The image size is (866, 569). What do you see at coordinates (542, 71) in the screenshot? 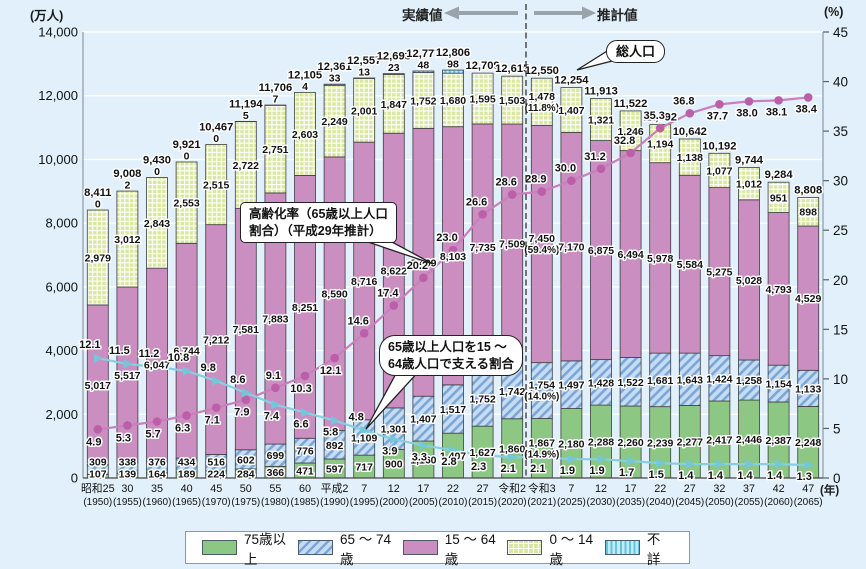
I see `total-label: 12,550` at bounding box center [542, 71].